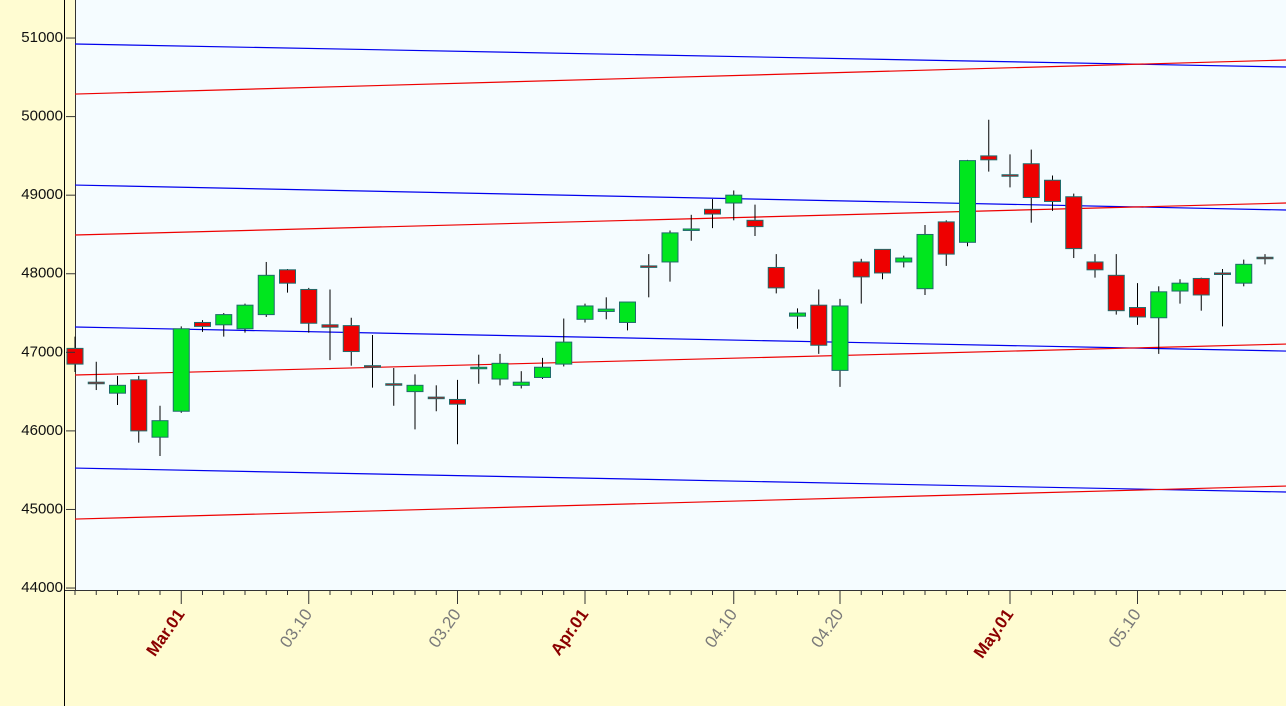  Describe the element at coordinates (42, 37) in the screenshot. I see `y-tick-label: 51000` at that location.